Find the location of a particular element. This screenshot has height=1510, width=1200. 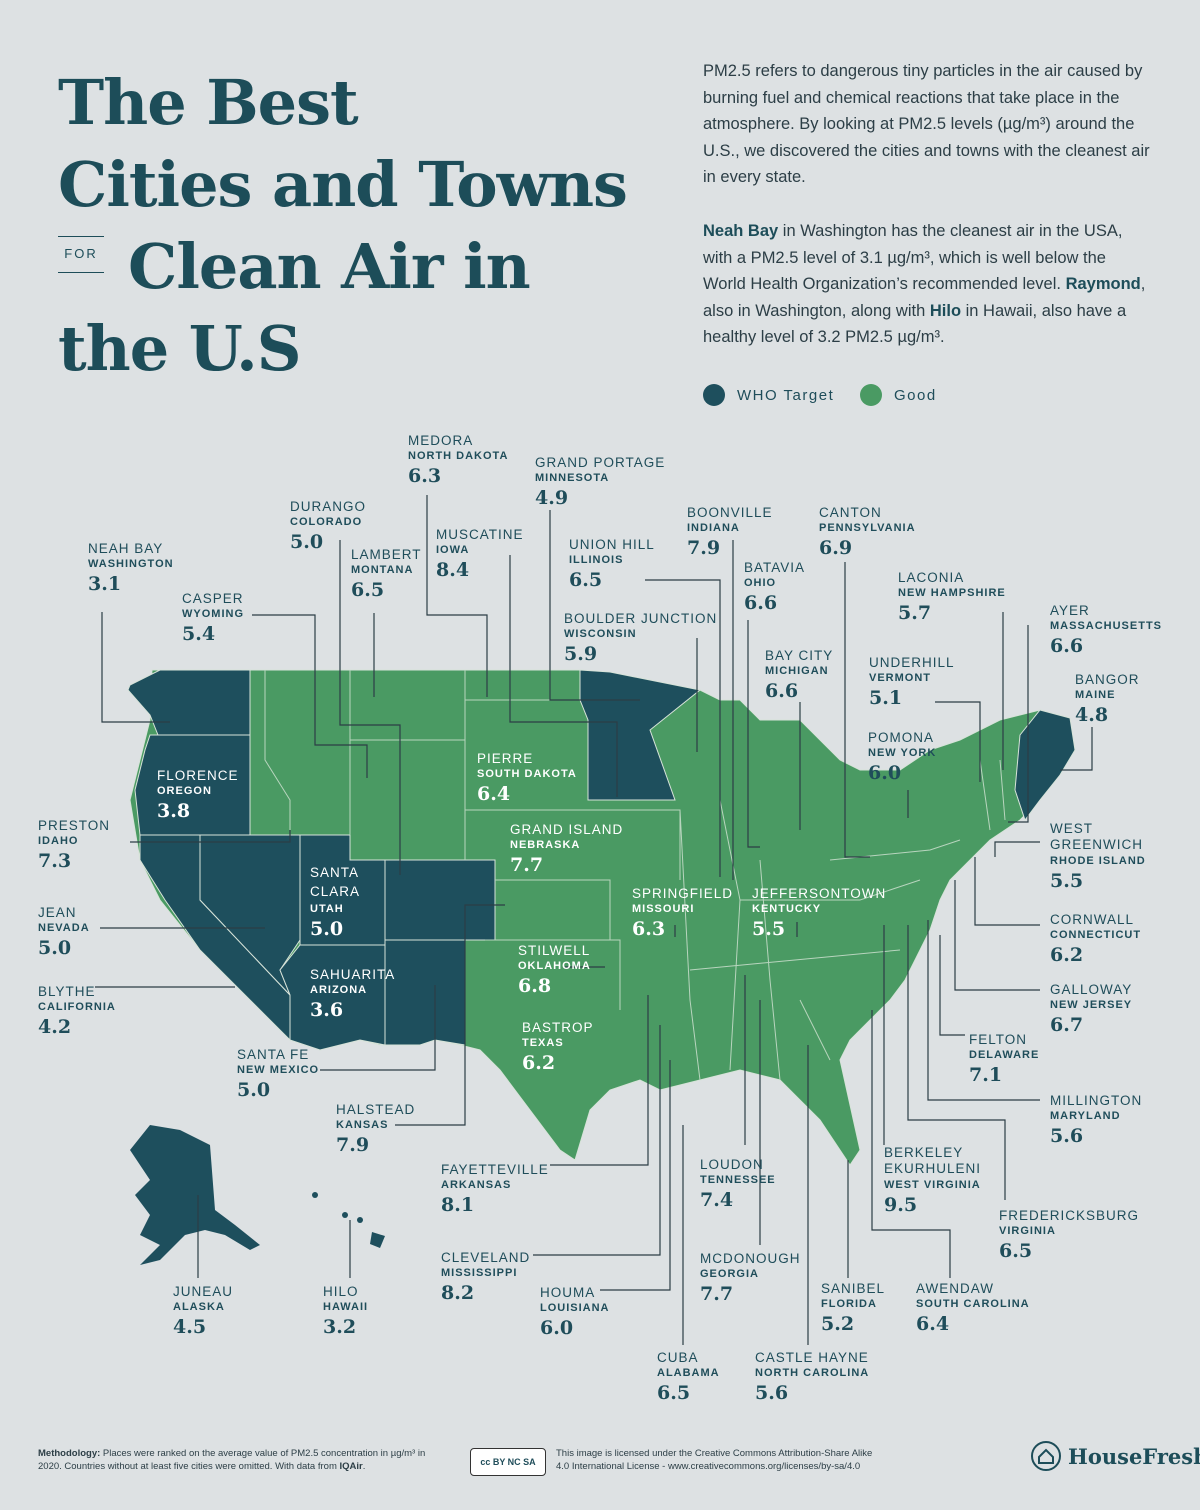

city-name: PIERRE is located at coordinates (505, 758).